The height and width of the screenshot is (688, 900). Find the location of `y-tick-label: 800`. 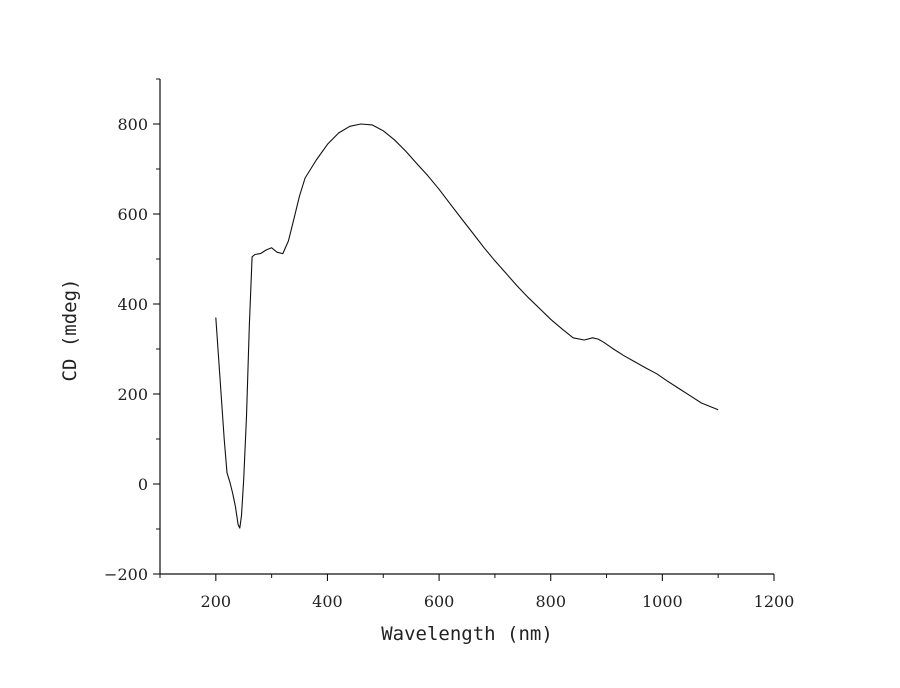

y-tick-label: 800 is located at coordinates (132, 124).